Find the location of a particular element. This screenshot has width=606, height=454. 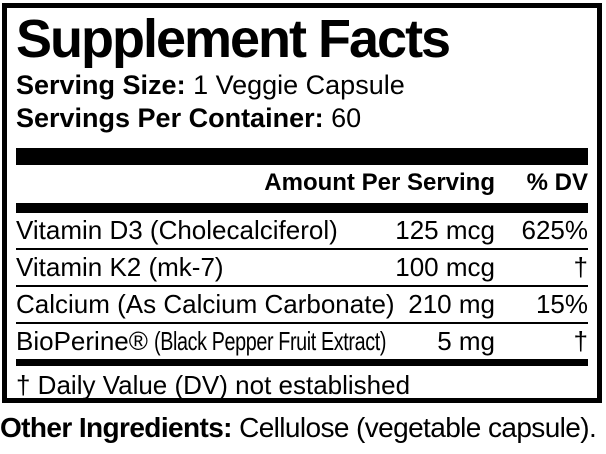

serving-size-value: 1 Veggie Capsule is located at coordinates (295, 85).